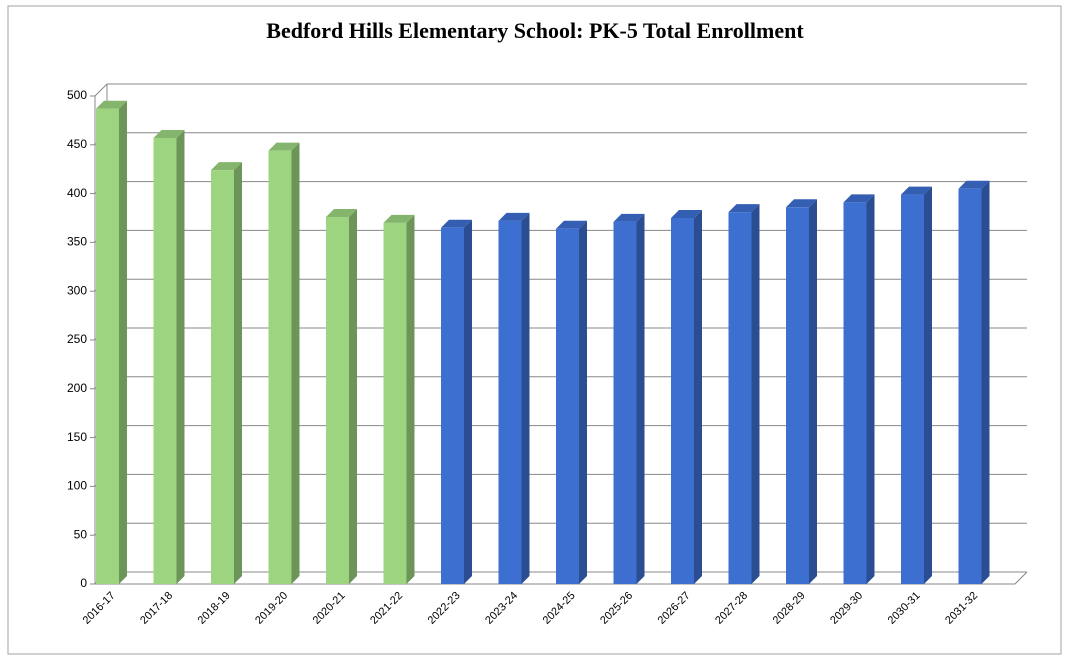  Describe the element at coordinates (83, 583) in the screenshot. I see `y-tick-label: 0` at that location.